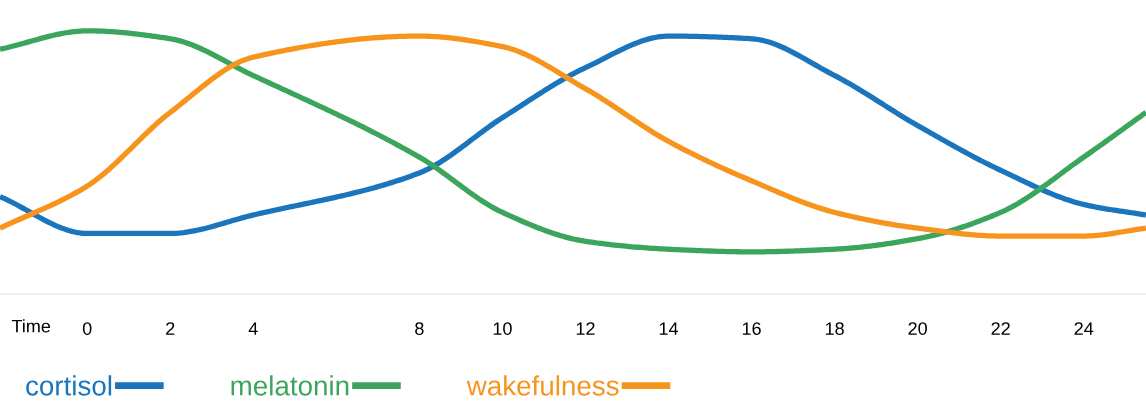 The width and height of the screenshot is (1146, 414). Describe the element at coordinates (502, 328) in the screenshot. I see `x-tick-label: 10` at that location.